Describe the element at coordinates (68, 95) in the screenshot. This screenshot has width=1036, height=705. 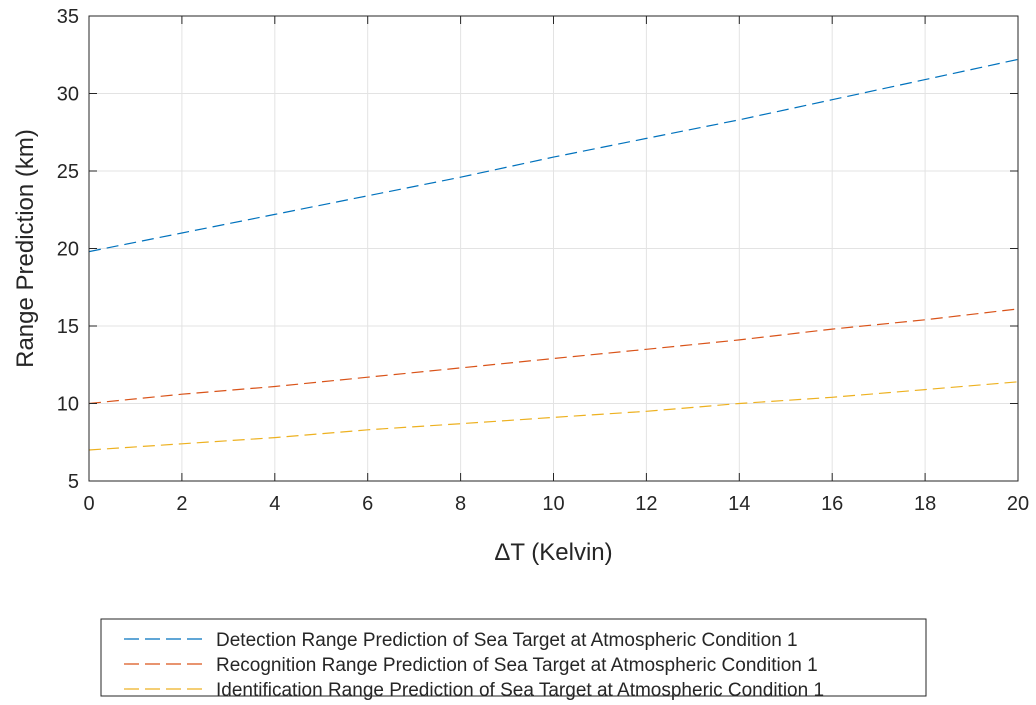
I see `y-tick-label: 30` at that location.